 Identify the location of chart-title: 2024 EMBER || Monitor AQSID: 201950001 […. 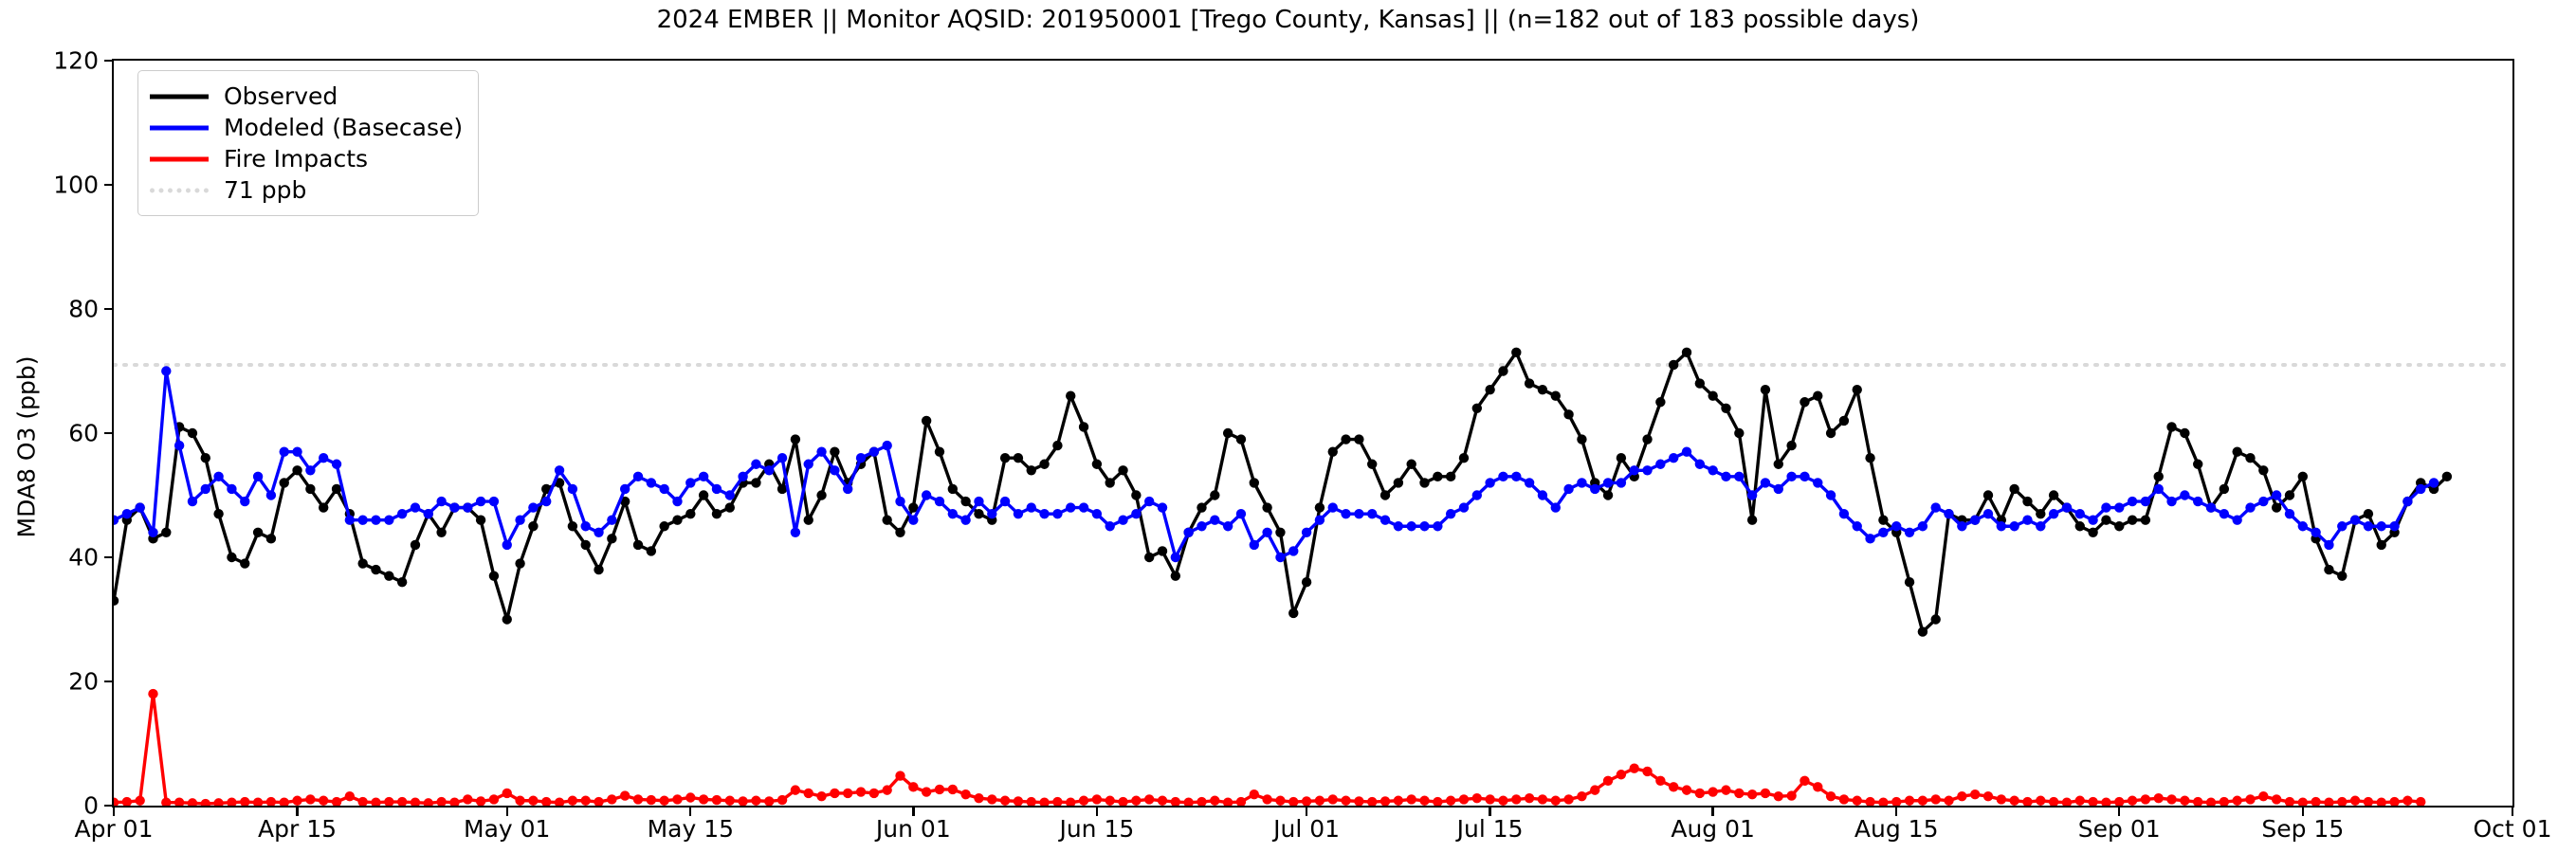
(1288, 20).